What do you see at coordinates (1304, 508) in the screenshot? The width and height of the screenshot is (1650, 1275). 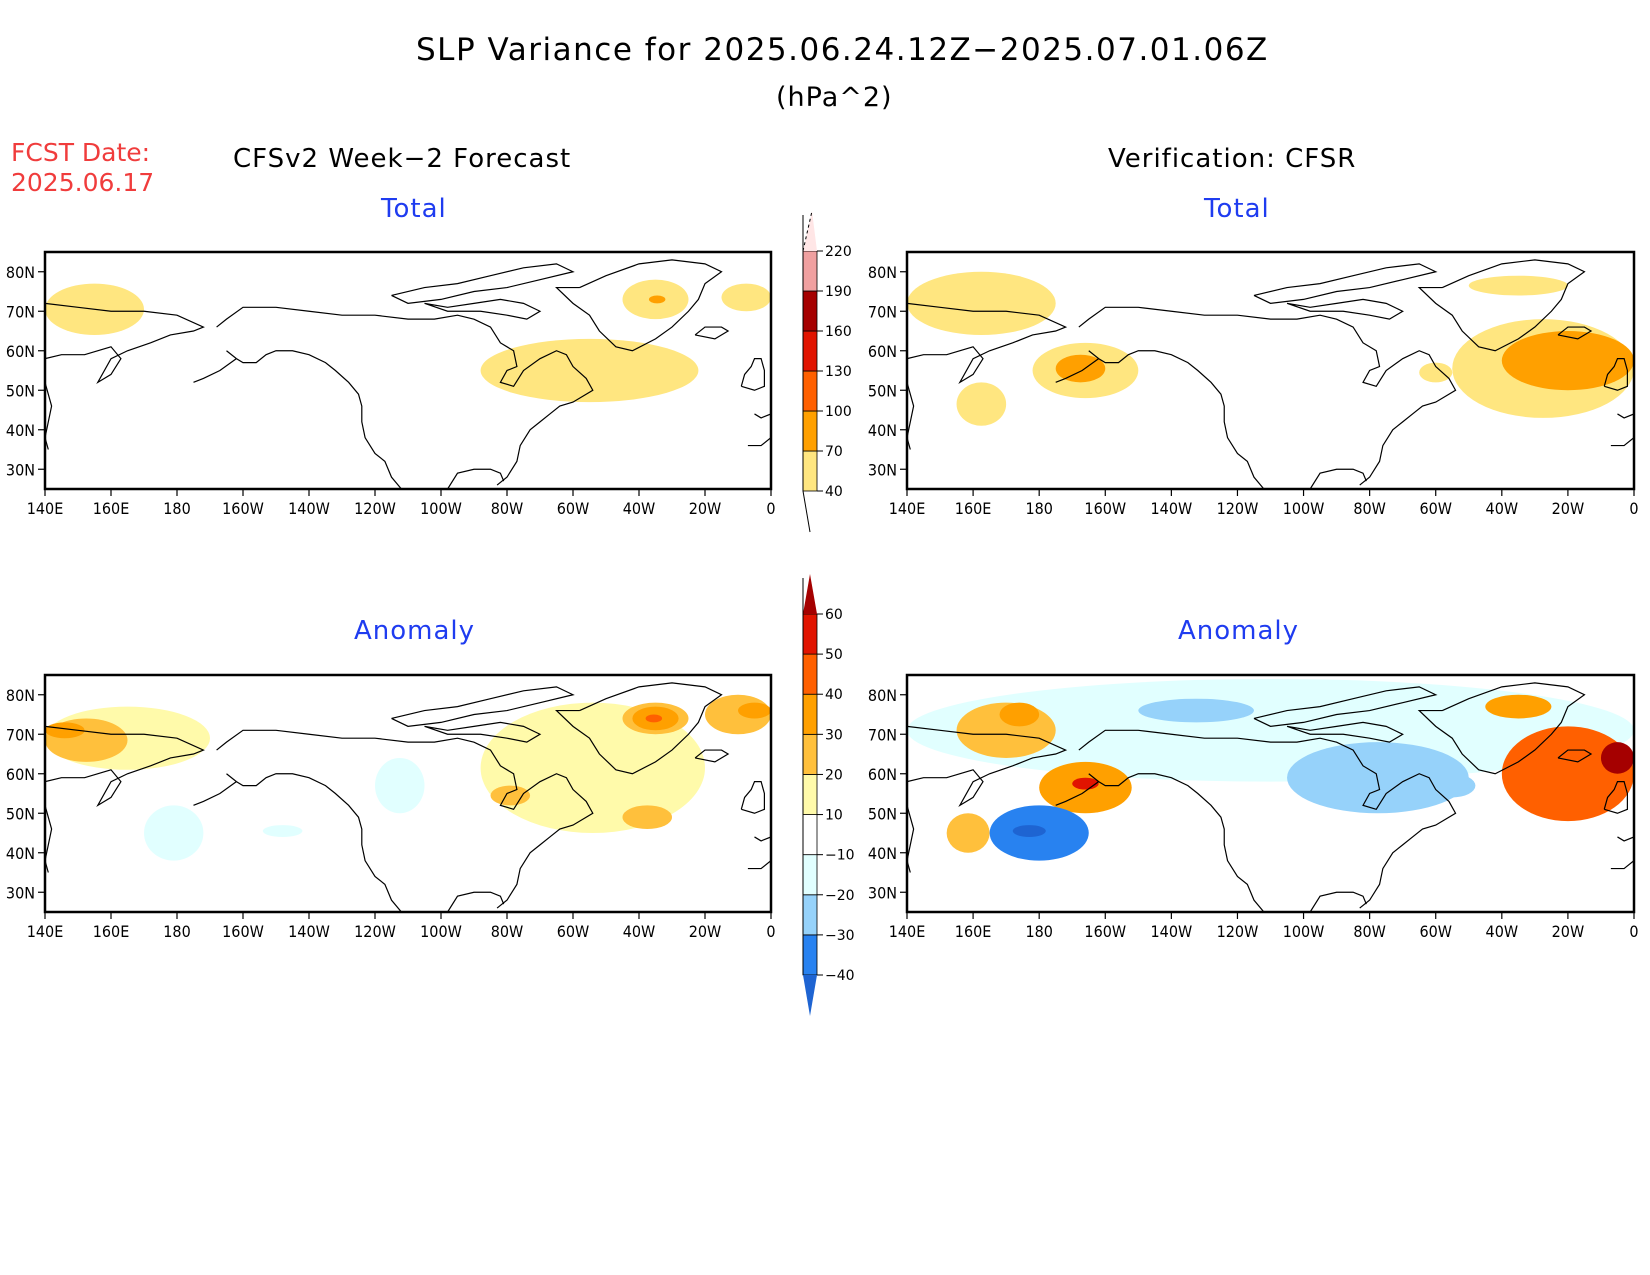 I see `x-tick-label: 100W` at bounding box center [1304, 508].